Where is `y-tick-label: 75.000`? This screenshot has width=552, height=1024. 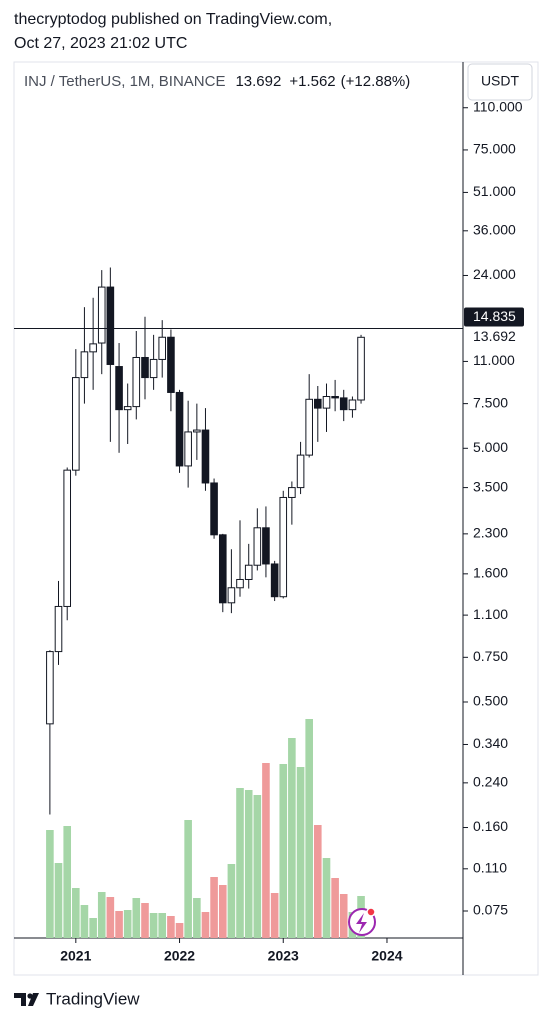 y-tick-label: 75.000 is located at coordinates (494, 149).